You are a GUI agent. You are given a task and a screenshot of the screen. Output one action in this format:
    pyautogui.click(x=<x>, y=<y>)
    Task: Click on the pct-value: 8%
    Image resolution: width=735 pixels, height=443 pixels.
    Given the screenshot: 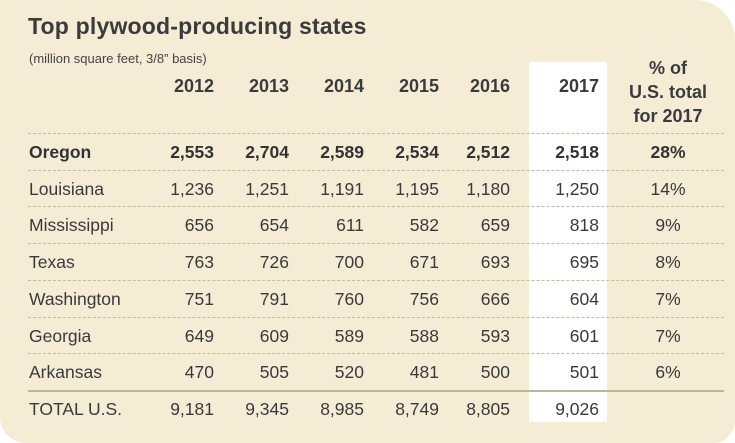 What is the action you would take?
    pyautogui.click(x=668, y=262)
    